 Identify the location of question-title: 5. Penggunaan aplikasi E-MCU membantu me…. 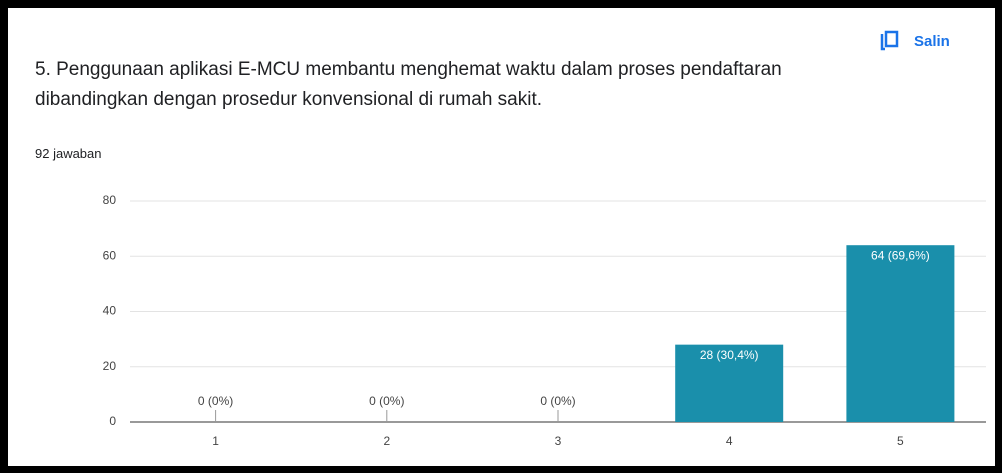
(408, 84).